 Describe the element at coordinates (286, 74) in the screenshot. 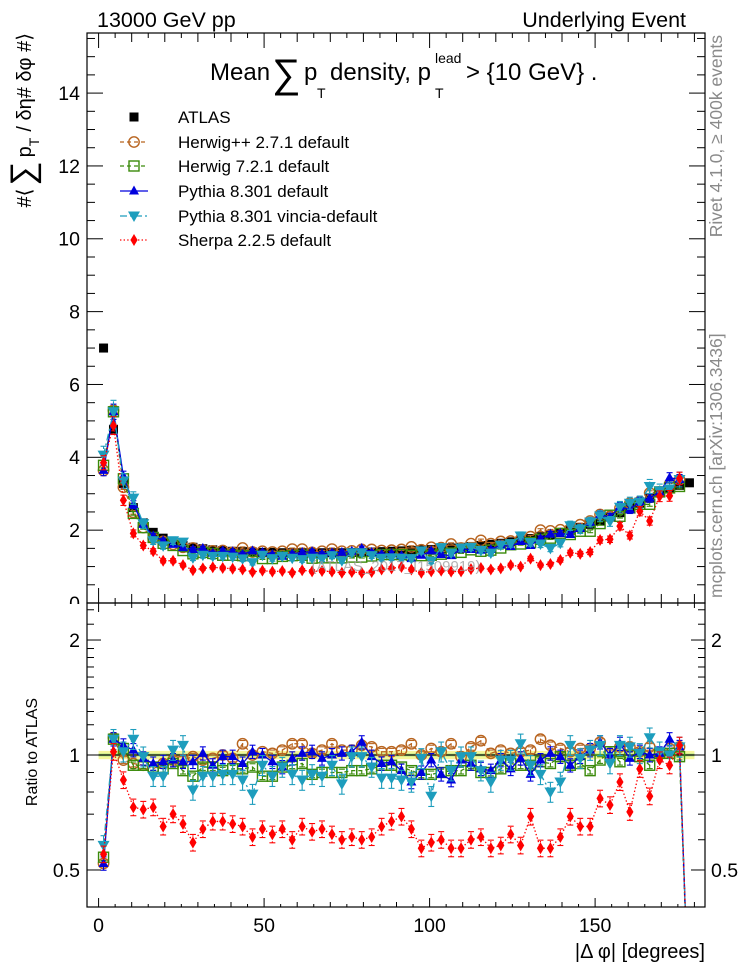

I see `title-sum-symbol: ∑` at that location.